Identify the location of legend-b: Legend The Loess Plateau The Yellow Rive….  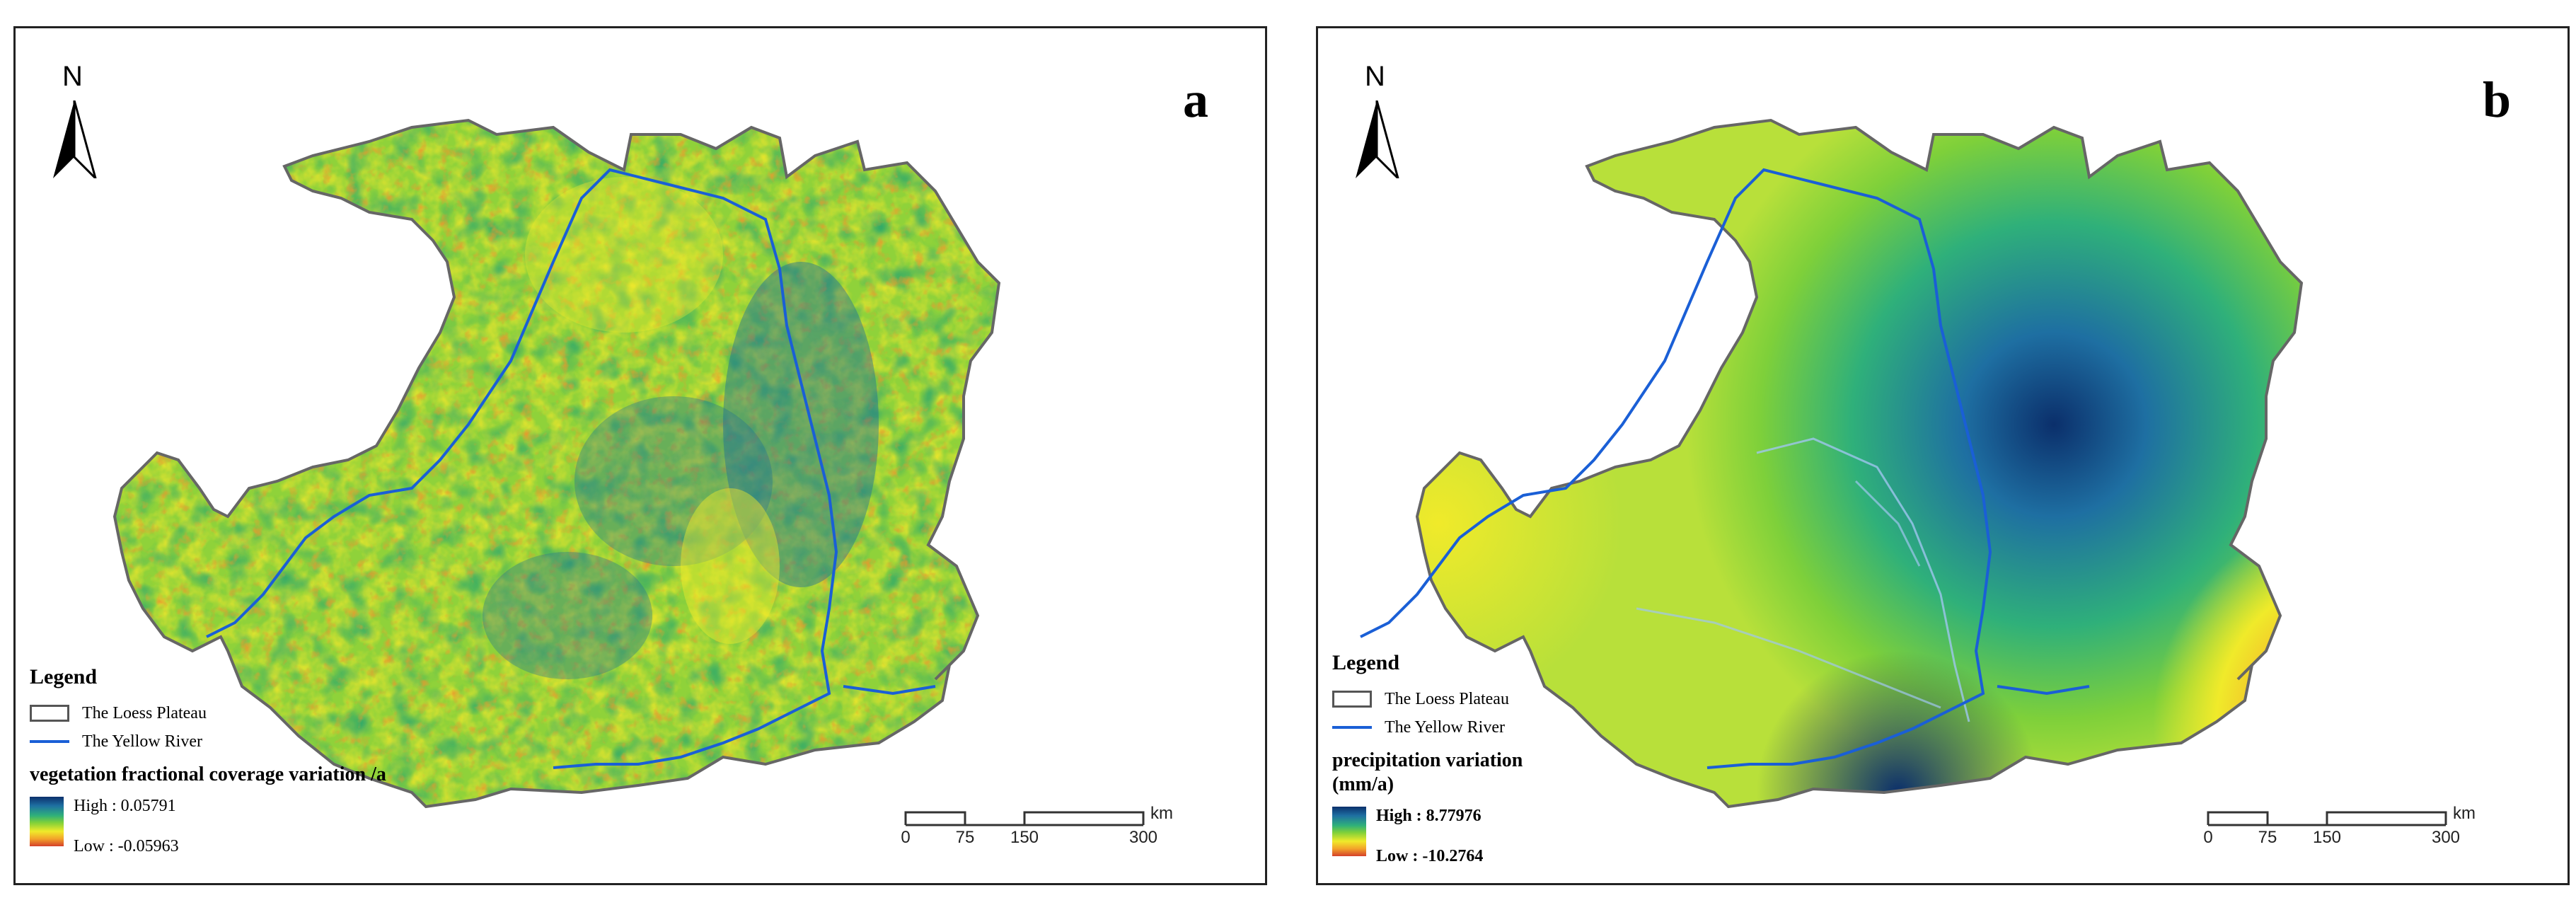
(1579, 759).